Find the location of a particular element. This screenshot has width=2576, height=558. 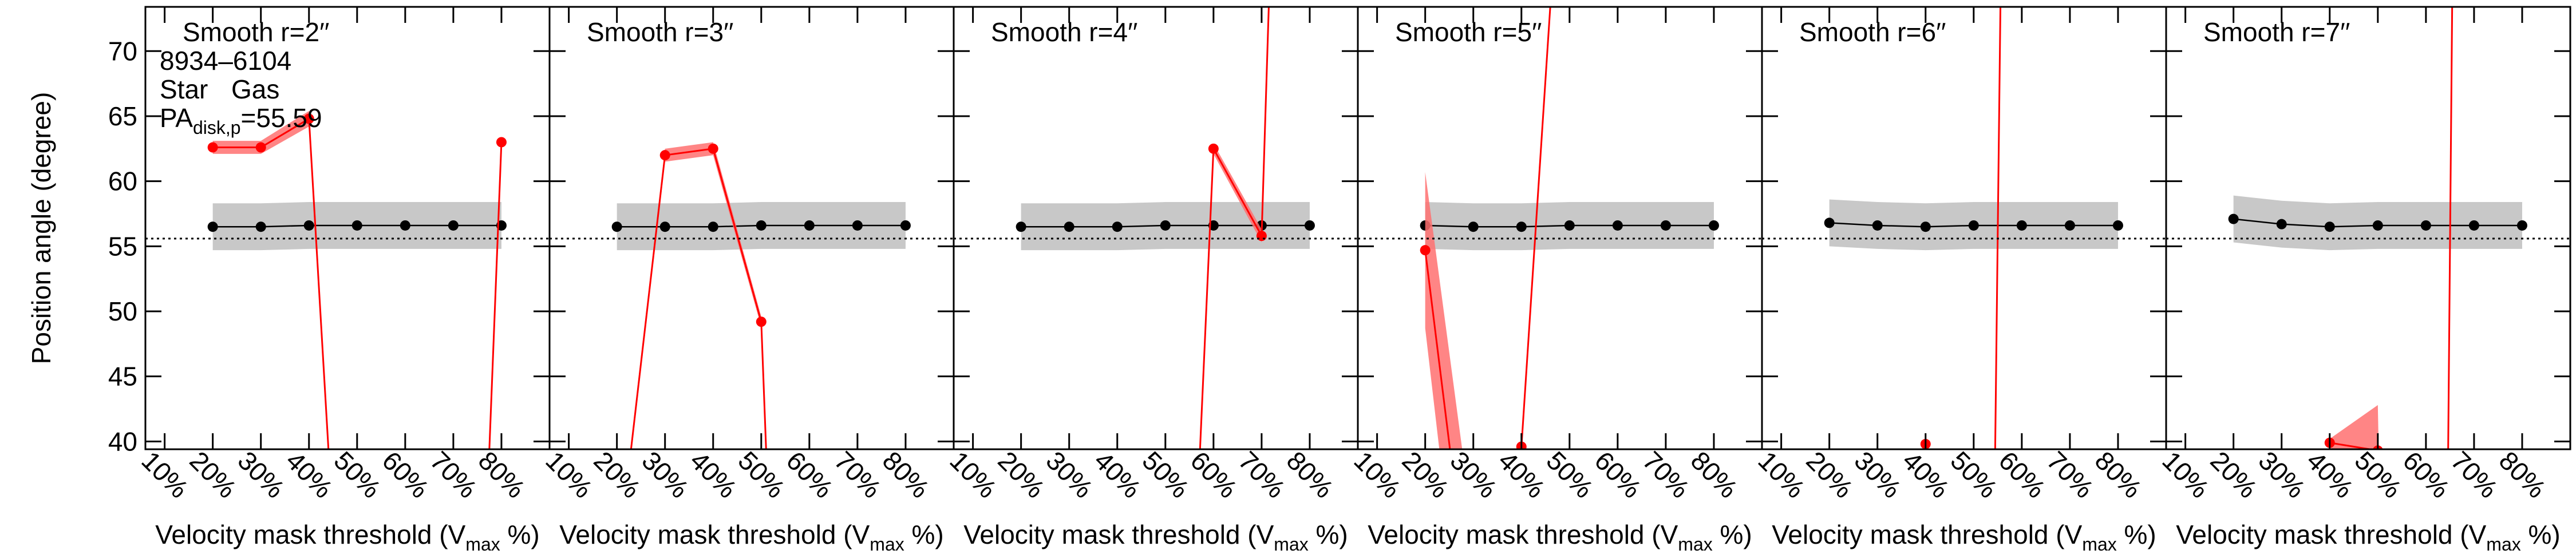

legend-label: Star is located at coordinates (184, 89).